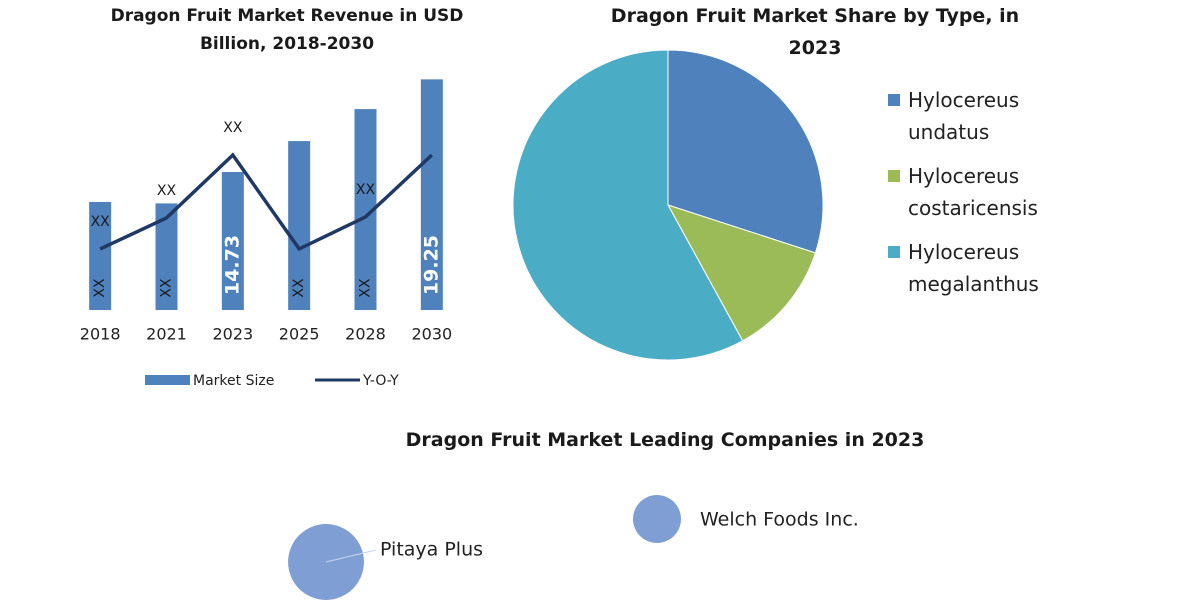  I want to click on data-label: 14.73, so click(232, 265).